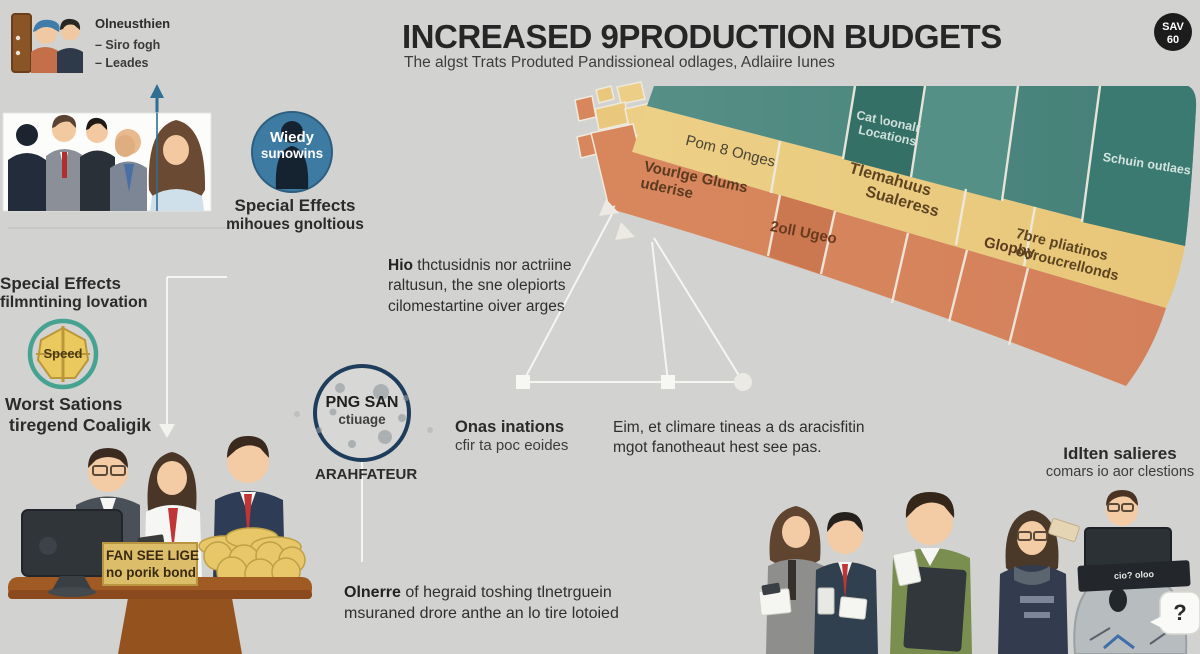 This screenshot has height=654, width=1200. Describe the element at coordinates (1132, 607) in the screenshot. I see `robot-head-illustration` at that location.